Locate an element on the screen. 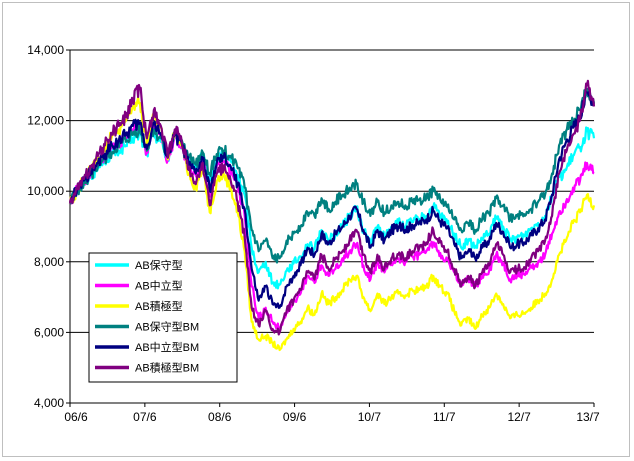 This screenshot has height=461, width=634. legend: AB保守型 AB中立型 AB積極型 AB保守型BM AB中立型BM AB積極型BM is located at coordinates (163, 317).